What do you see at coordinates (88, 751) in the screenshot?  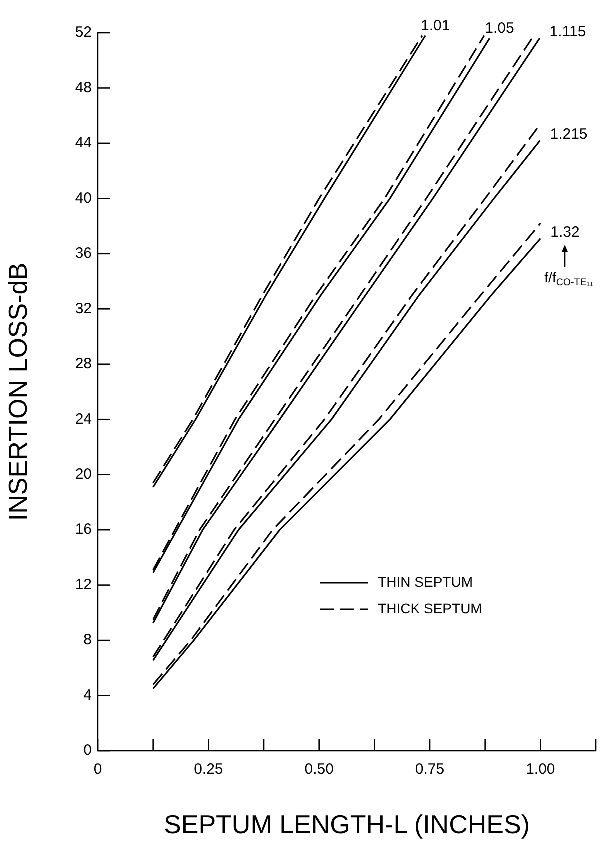 I see `y-tick-label: 0` at bounding box center [88, 751].